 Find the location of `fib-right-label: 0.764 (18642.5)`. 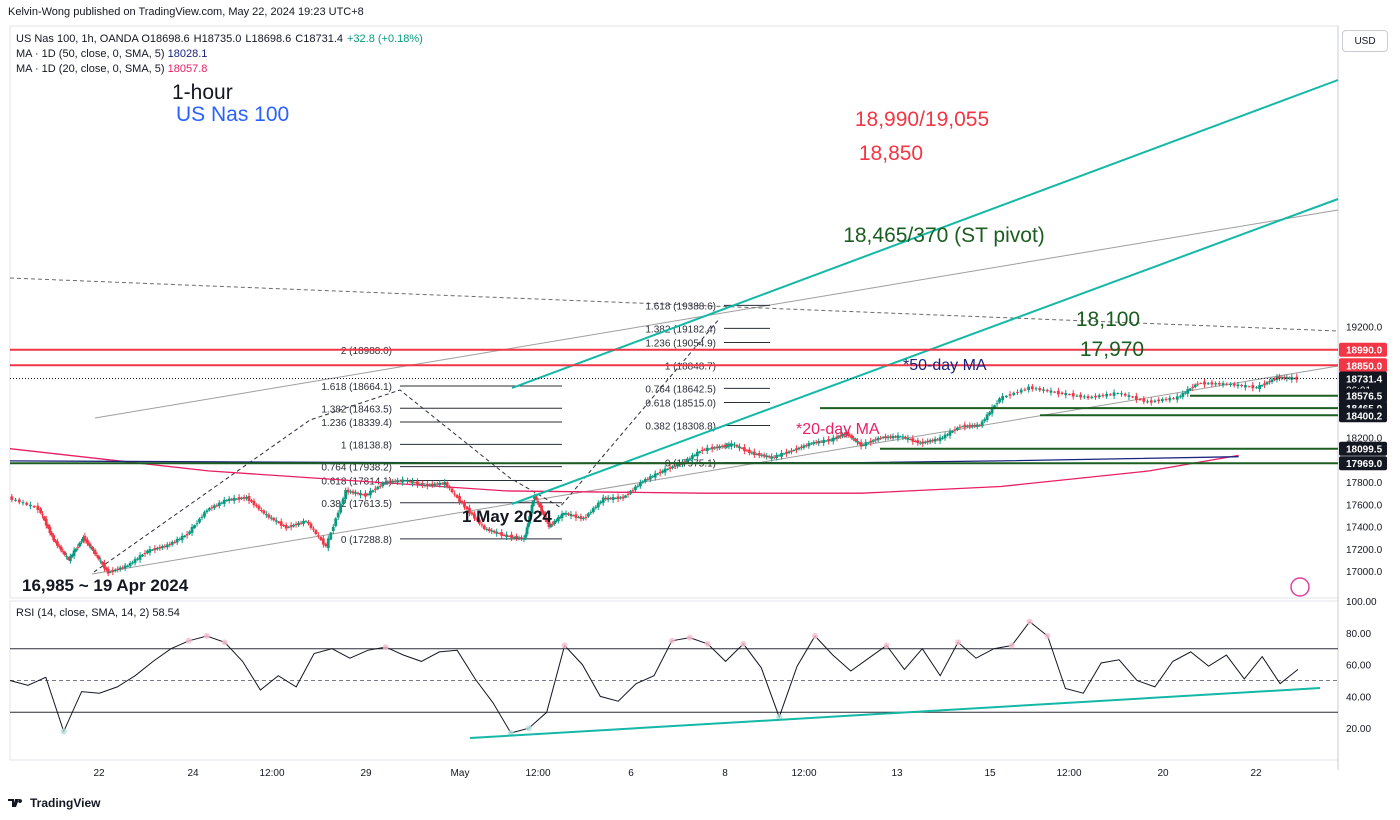

fib-right-label: 0.764 (18642.5) is located at coordinates (680, 389).